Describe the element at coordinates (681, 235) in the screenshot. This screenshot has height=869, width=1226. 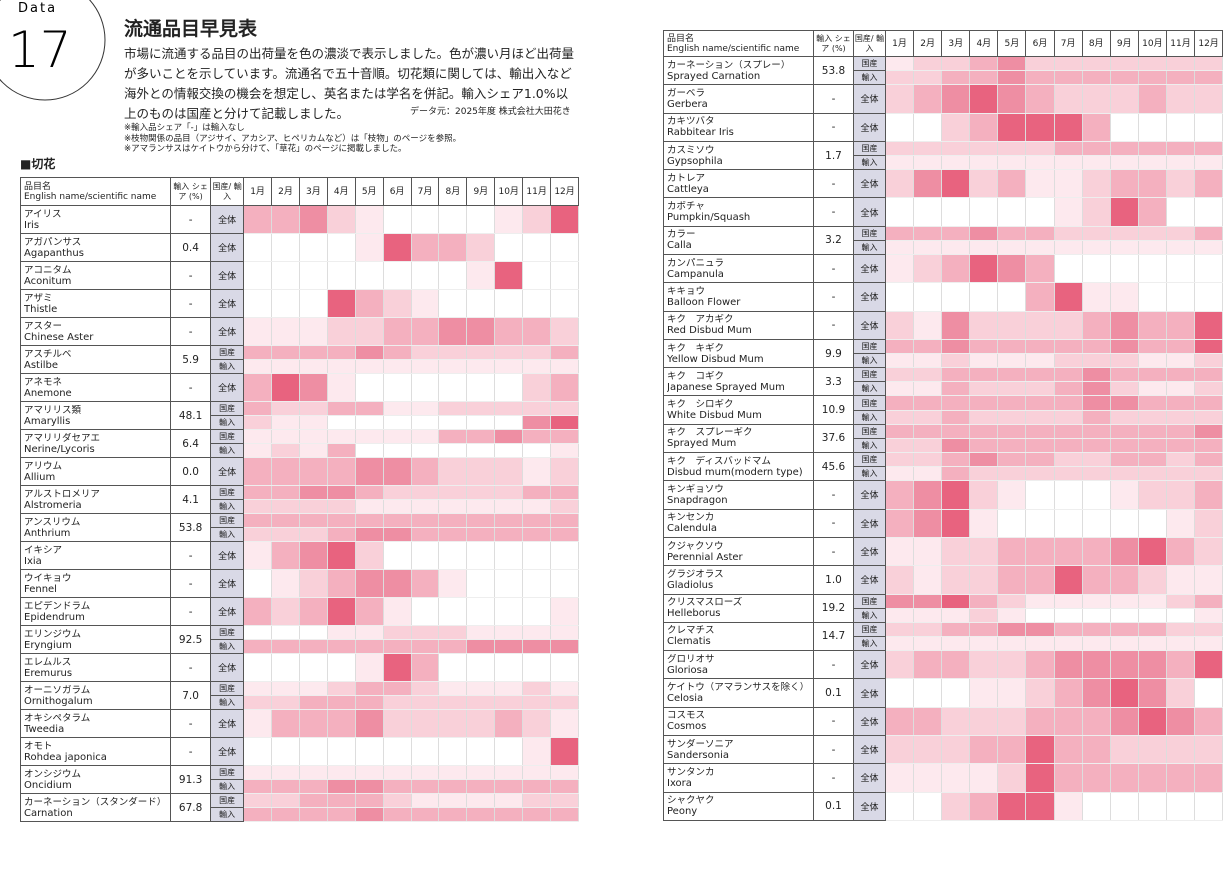
I see `name-ja: カラー` at that location.